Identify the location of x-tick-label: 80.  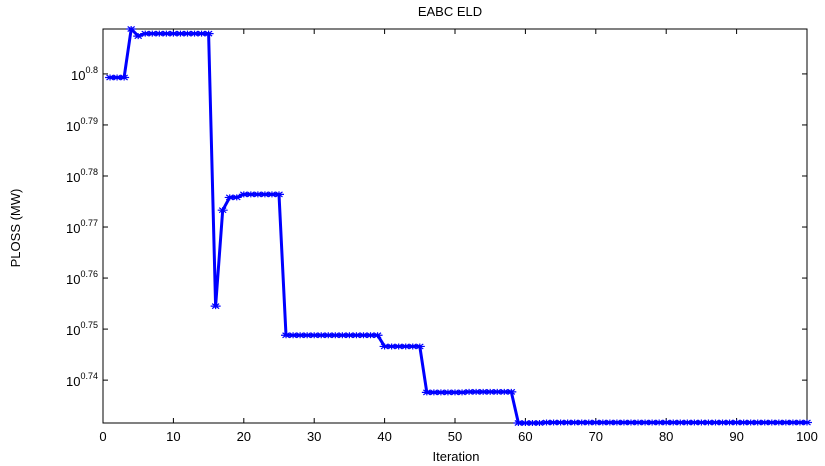
(666, 436).